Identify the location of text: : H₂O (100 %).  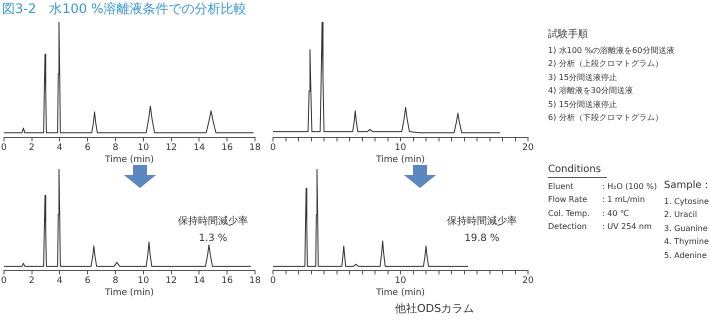
(630, 186).